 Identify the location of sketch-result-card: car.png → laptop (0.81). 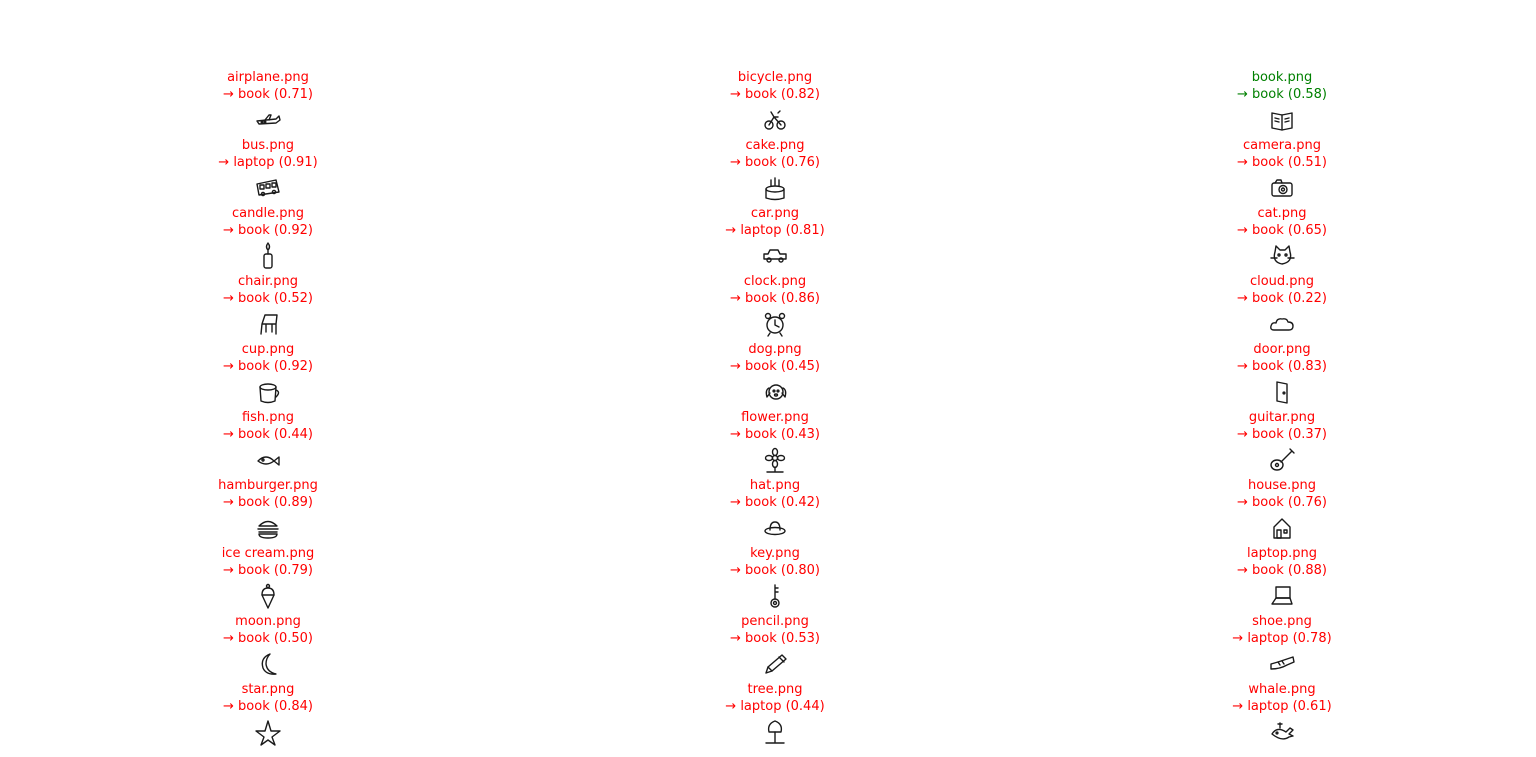
(775, 237).